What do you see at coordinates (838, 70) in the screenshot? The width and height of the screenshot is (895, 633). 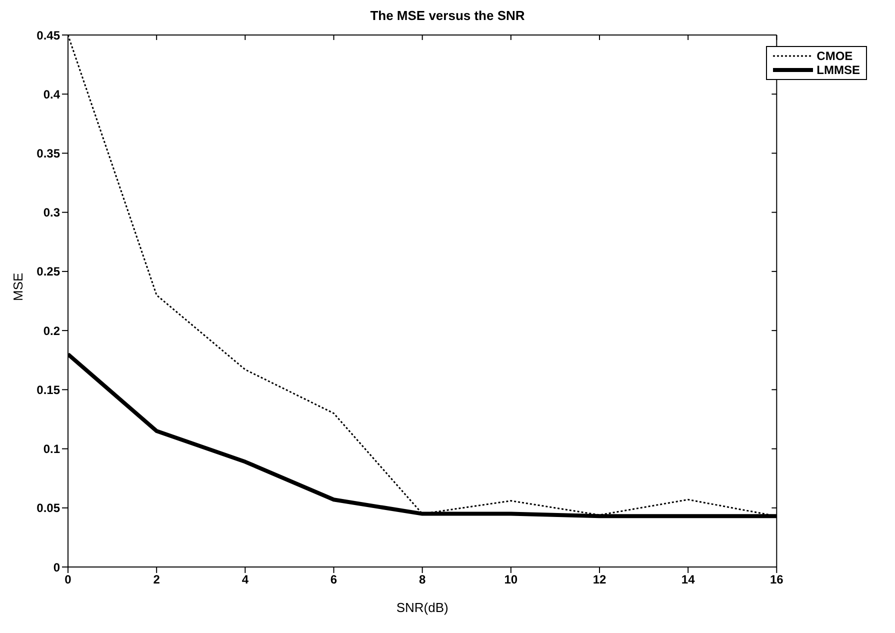 I see `legend-label: LMMSE` at bounding box center [838, 70].